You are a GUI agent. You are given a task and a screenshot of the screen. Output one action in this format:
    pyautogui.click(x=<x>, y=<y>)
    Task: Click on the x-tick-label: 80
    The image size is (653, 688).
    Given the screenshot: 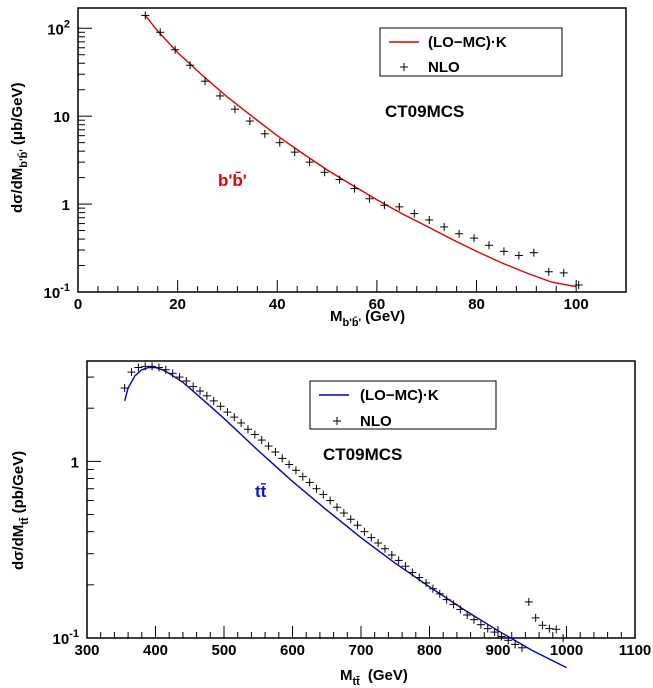 What is the action you would take?
    pyautogui.click(x=476, y=304)
    